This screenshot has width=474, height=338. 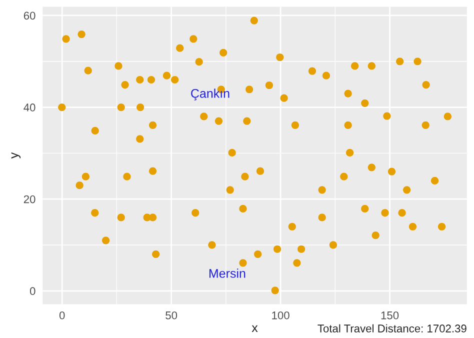 I want to click on y-axis-title: y, so click(x=16, y=155).